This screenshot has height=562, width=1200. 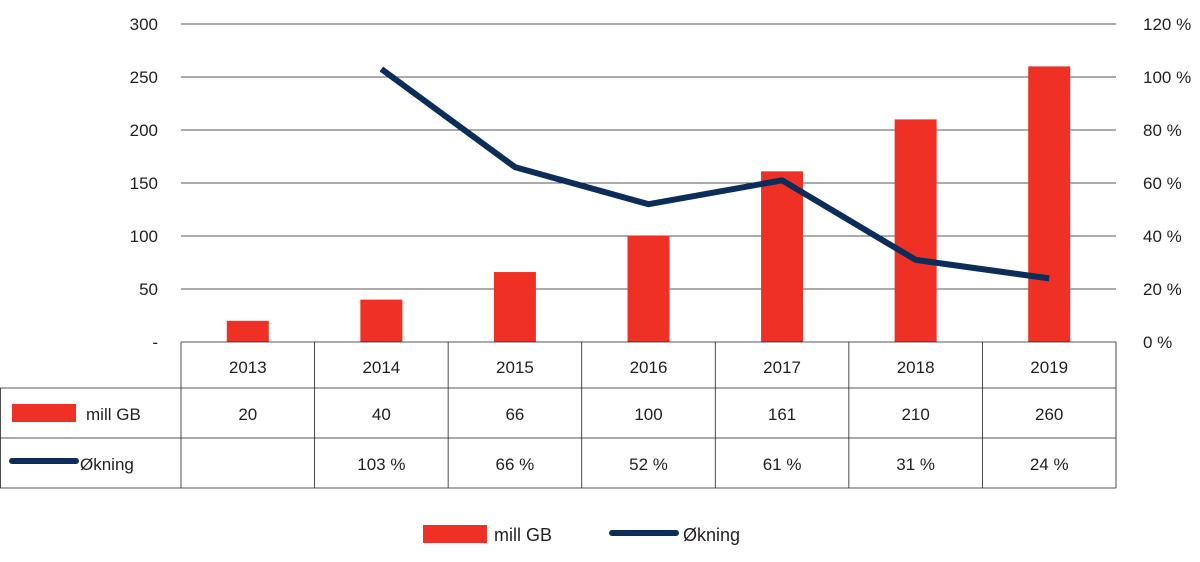 I want to click on table-cell-mill-gb: 40, so click(x=381, y=414).